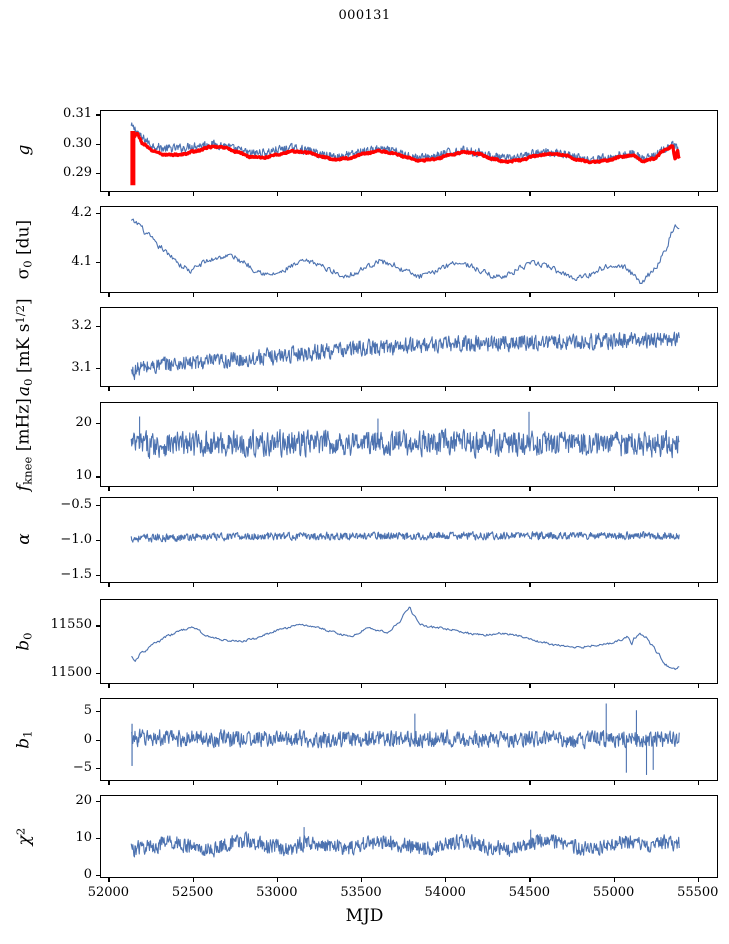 This screenshot has height=944, width=729. I want to click on y-tick-label: −0.5, so click(76, 505).